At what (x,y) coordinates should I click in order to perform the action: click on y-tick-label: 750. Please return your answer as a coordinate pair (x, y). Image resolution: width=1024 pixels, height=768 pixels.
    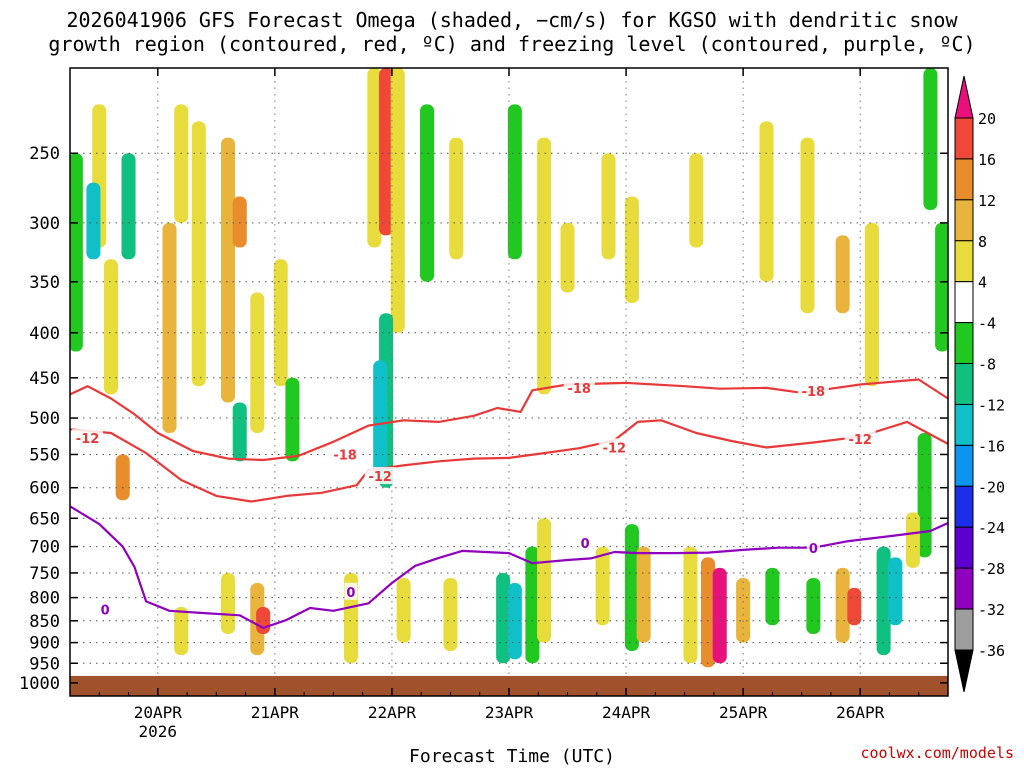
    Looking at the image, I should click on (44, 574).